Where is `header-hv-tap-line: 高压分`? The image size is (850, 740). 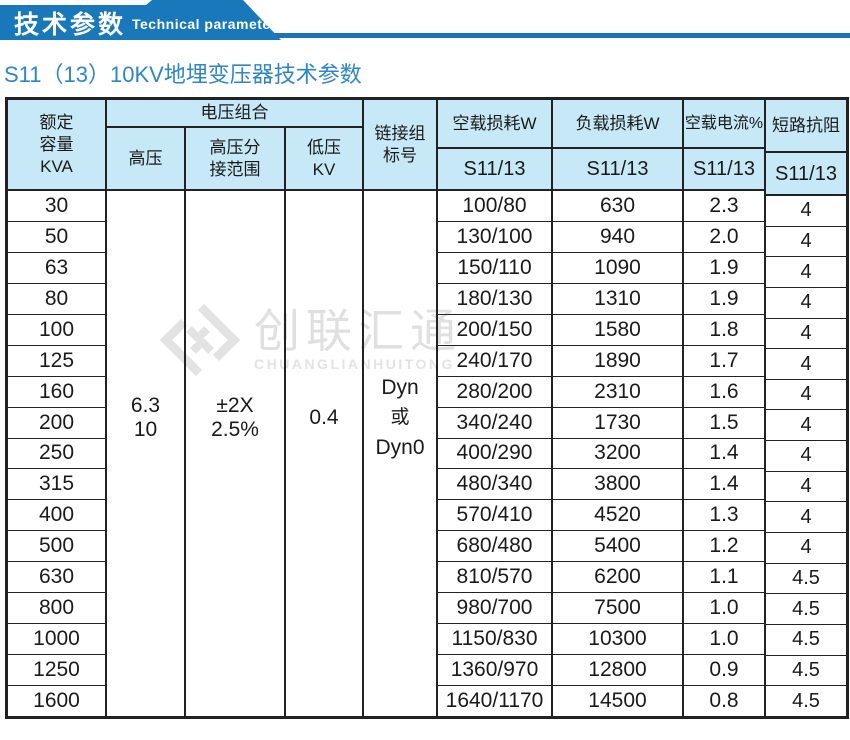
header-hv-tap-line: 高压分 is located at coordinates (235, 147).